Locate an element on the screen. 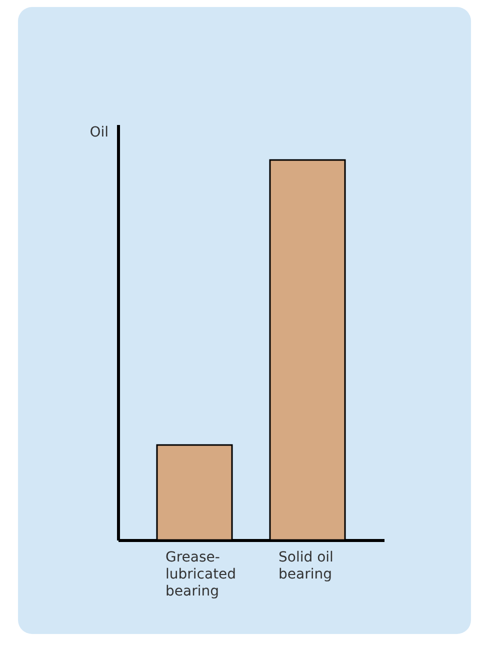 This screenshot has height=652, width=489. y-axis-title: Oil is located at coordinates (99, 132).